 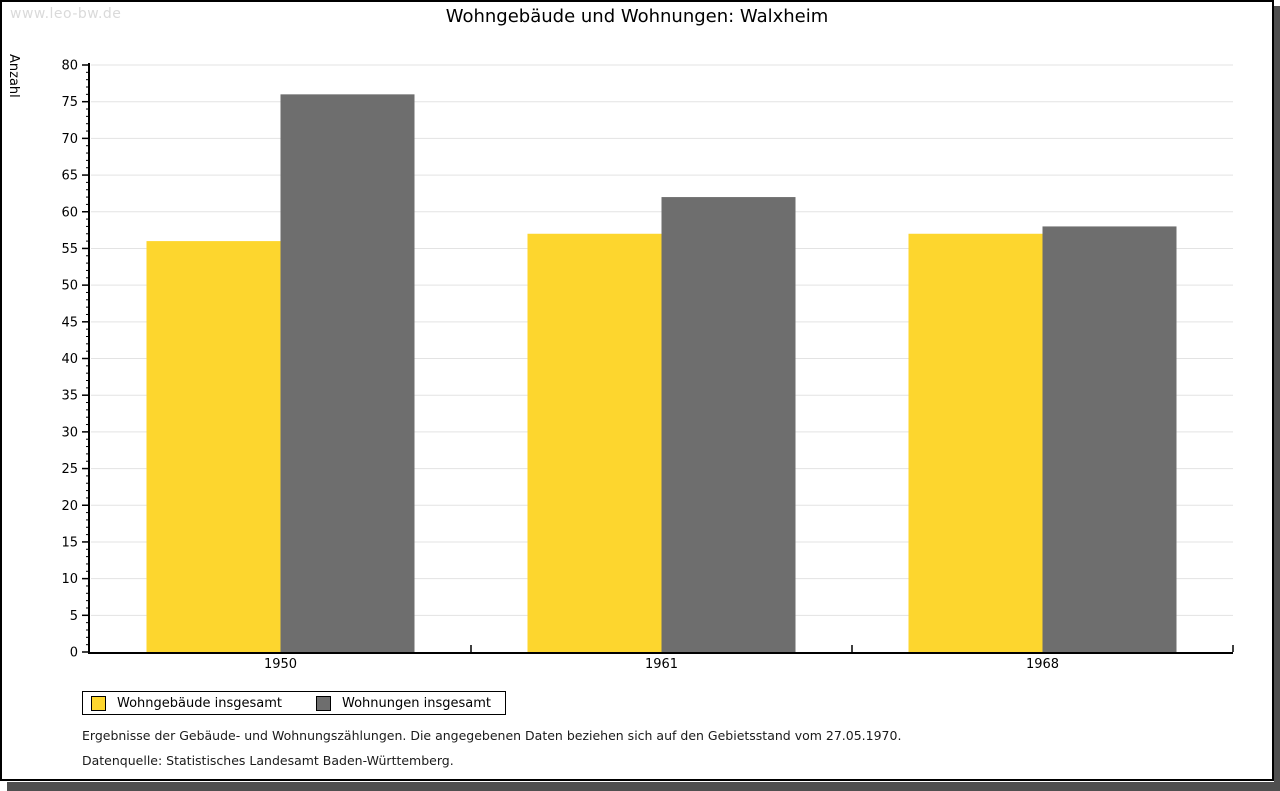 What do you see at coordinates (69, 359) in the screenshot?
I see `y-tick-label: 40` at bounding box center [69, 359].